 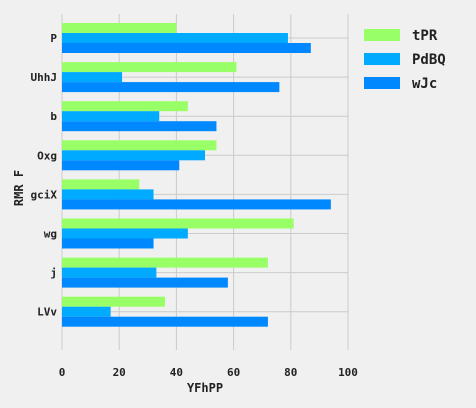 What do you see at coordinates (44, 77) in the screenshot?
I see `y-tick-label: UhhJ` at bounding box center [44, 77].